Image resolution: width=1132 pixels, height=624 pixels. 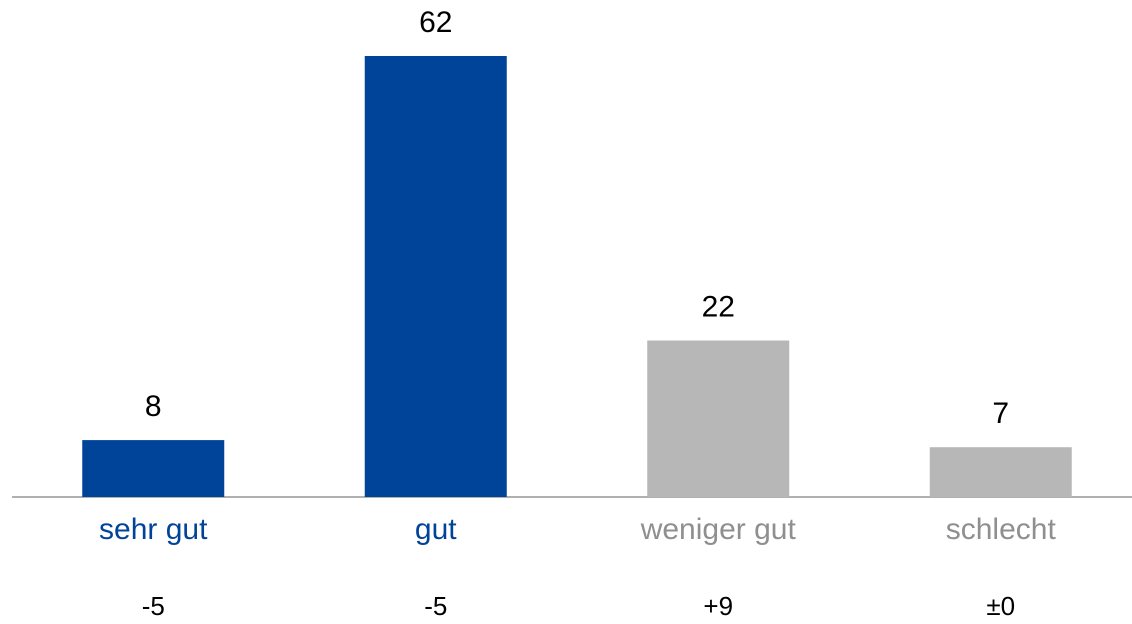 What do you see at coordinates (718, 306) in the screenshot?
I see `value-label: 22` at bounding box center [718, 306].